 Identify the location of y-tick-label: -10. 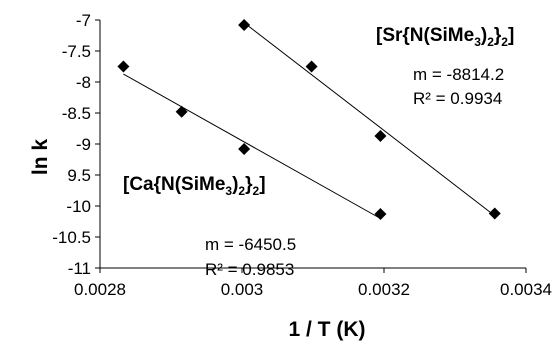
(78, 206).